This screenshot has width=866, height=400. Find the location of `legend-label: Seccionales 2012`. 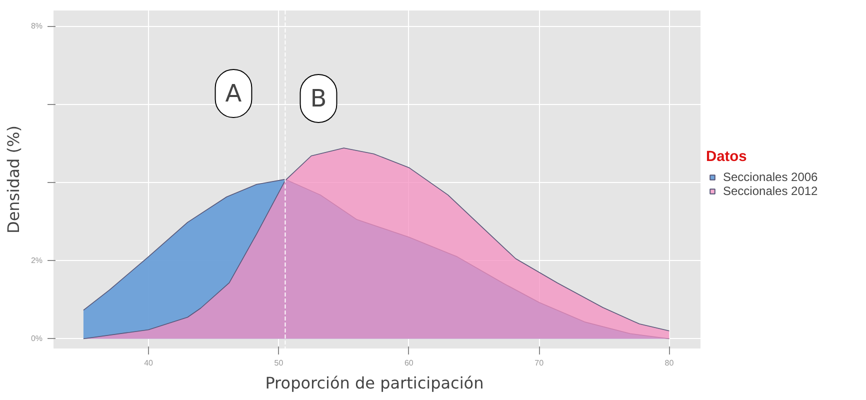

legend-label: Seccionales 2012 is located at coordinates (770, 191).